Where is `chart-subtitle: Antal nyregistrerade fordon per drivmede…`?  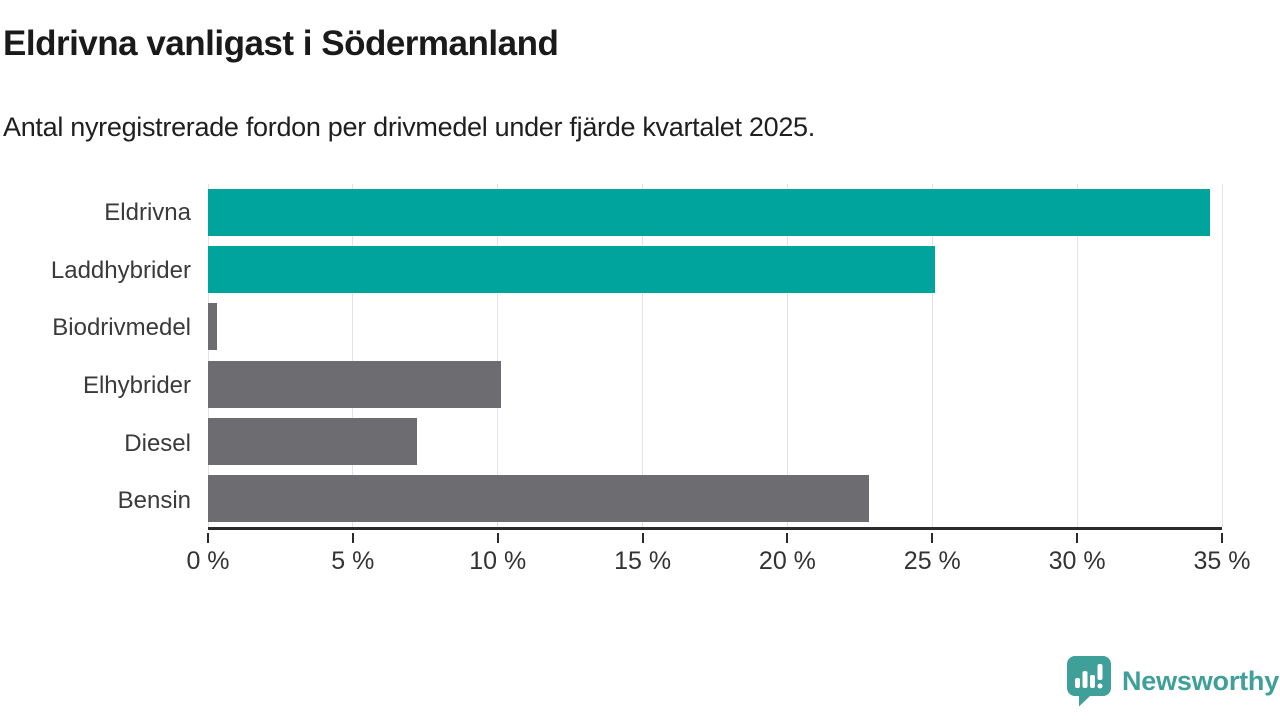 chart-subtitle: Antal nyregistrerade fordon per drivmede… is located at coordinates (409, 127).